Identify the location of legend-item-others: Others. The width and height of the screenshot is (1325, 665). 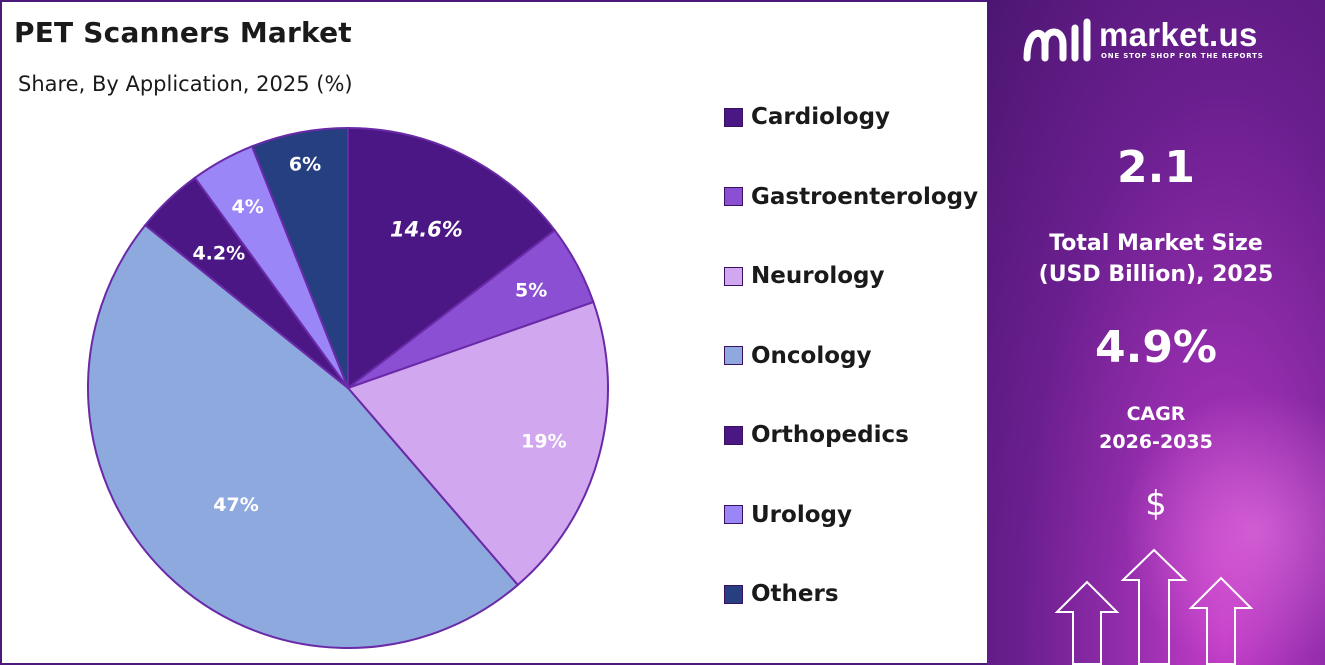
(859, 594).